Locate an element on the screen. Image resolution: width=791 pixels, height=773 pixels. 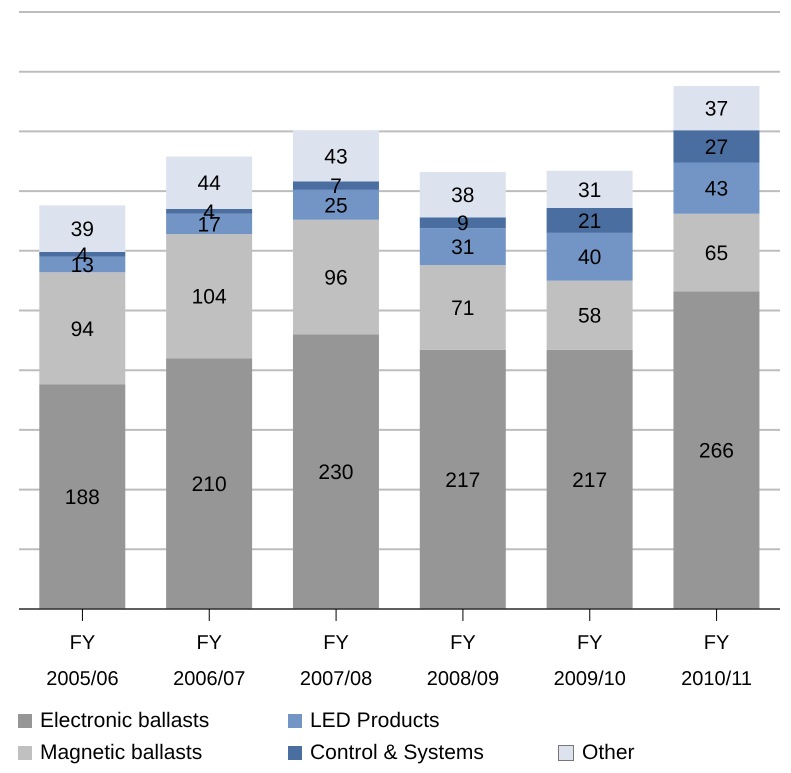
data-label: 94 is located at coordinates (82, 329).